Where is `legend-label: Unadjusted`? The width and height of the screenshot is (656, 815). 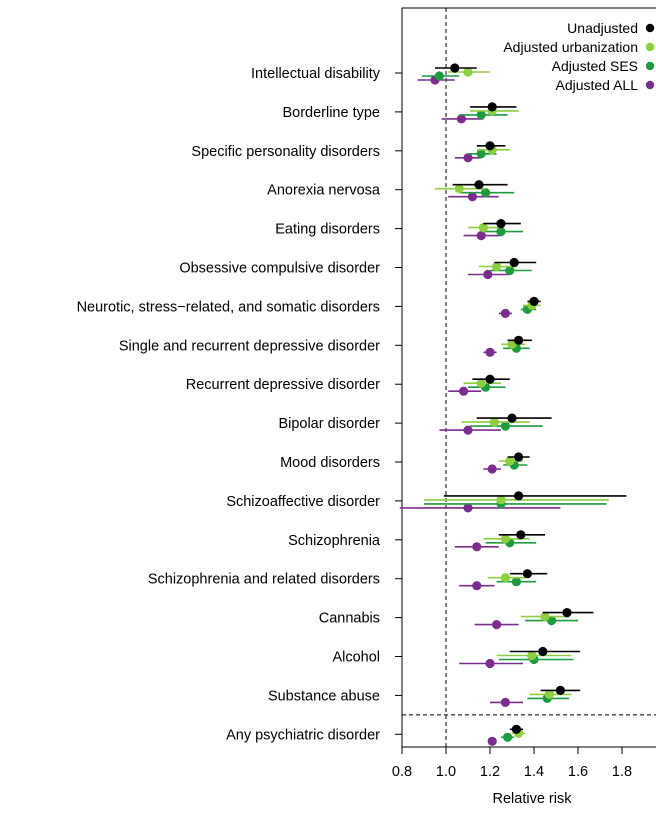
legend-label: Unadjusted is located at coordinates (602, 28).